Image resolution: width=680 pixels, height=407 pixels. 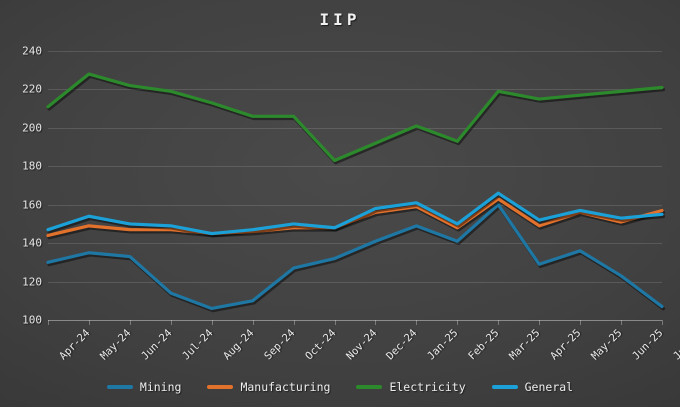 I want to click on y-tick-label: 120, so click(x=32, y=282).